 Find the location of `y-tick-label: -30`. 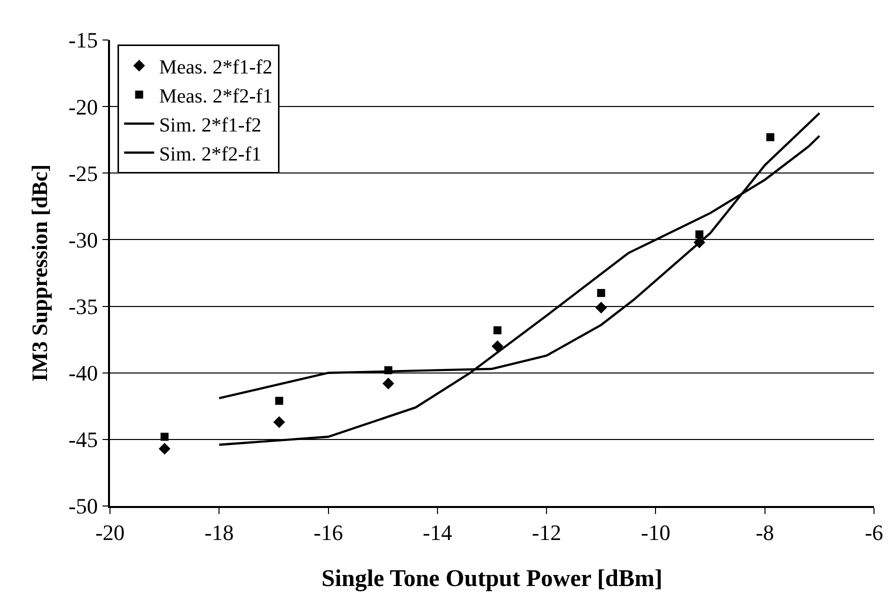

y-tick-label: -30 is located at coordinates (83, 239).